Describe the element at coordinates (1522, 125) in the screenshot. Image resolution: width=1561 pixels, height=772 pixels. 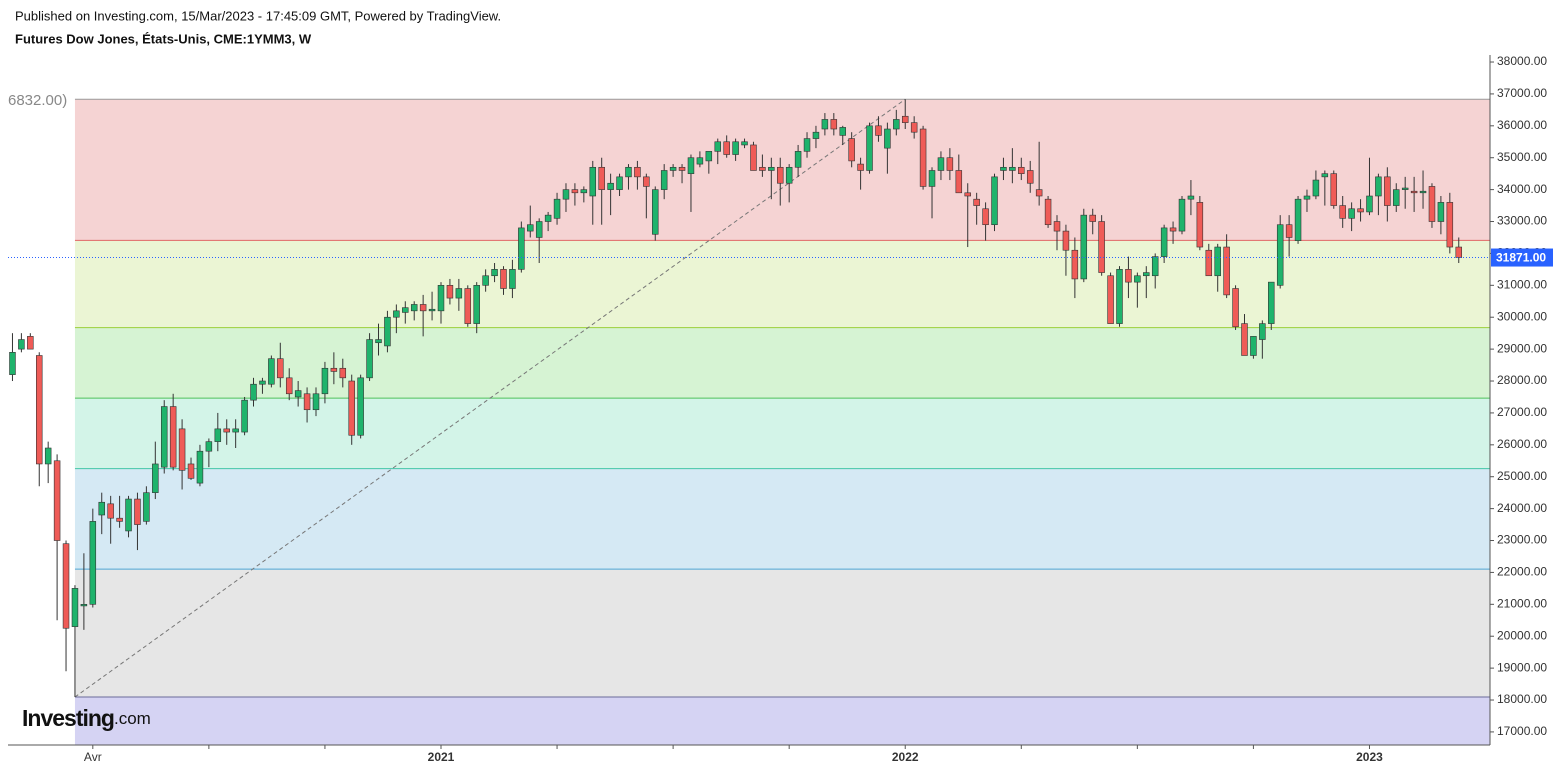
I see `y-tick-label: 36000.00` at that location.